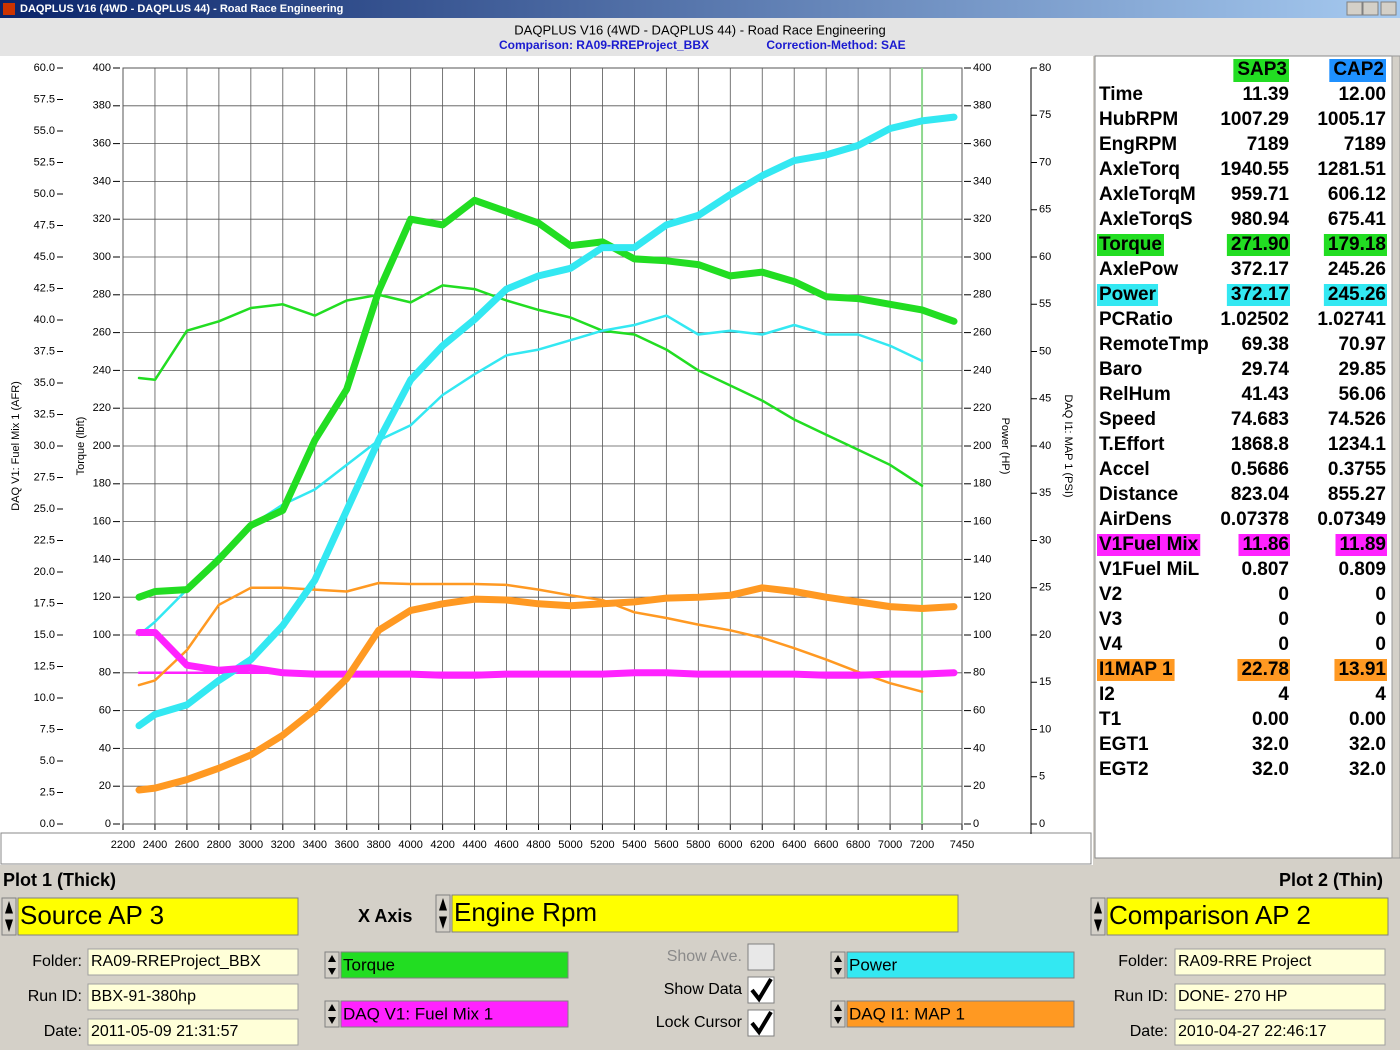 Image resolution: width=1400 pixels, height=1050 pixels. What do you see at coordinates (1260, 494) in the screenshot?
I see `cell: 823.04` at bounding box center [1260, 494].